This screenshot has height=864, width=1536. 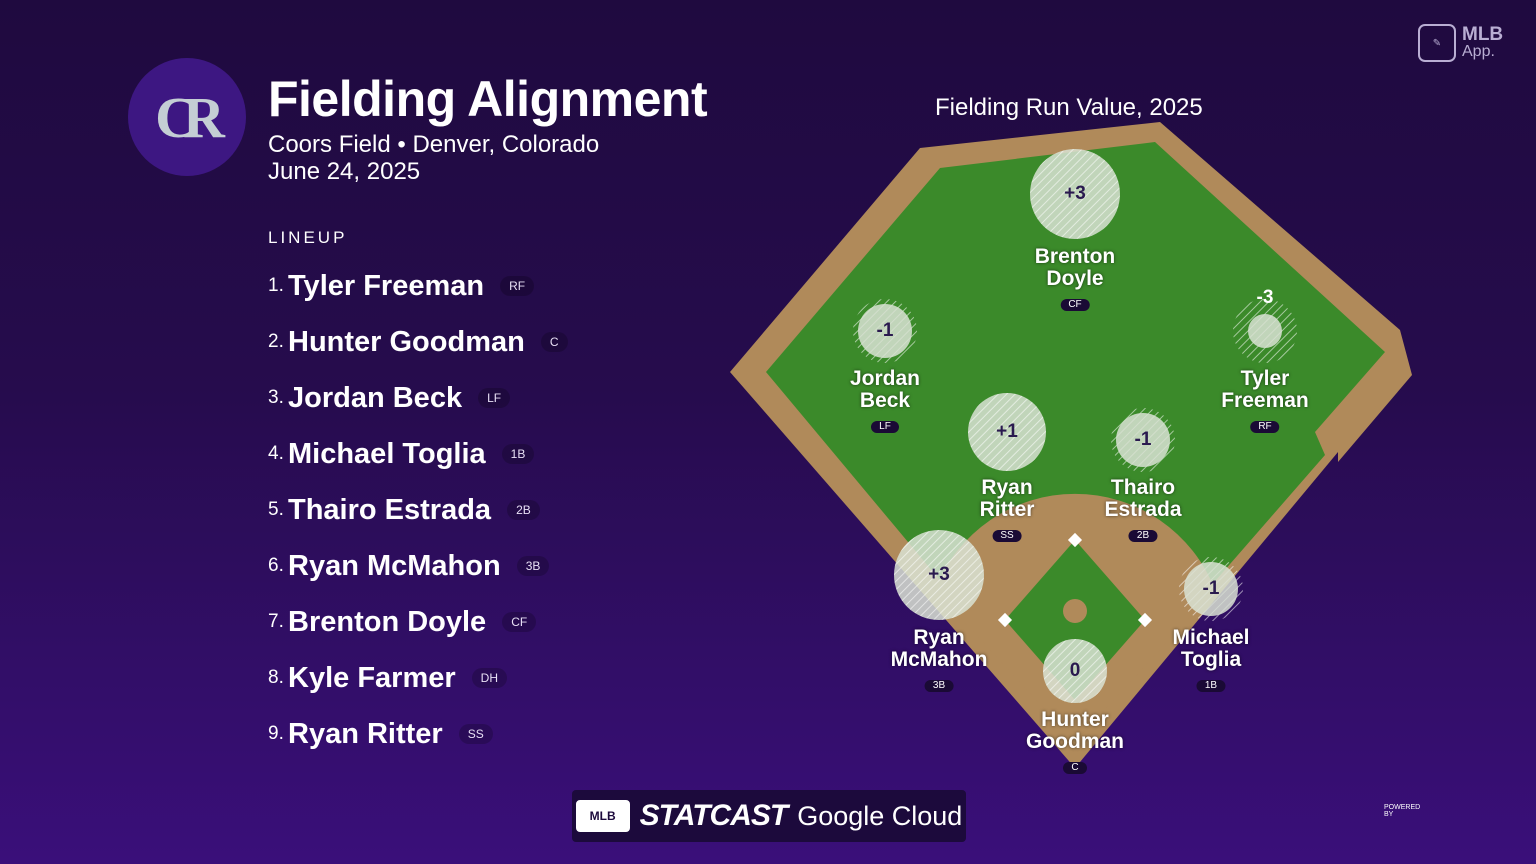 I want to click on lineup-item: 2. Hunter Goodman C, so click(x=418, y=342).